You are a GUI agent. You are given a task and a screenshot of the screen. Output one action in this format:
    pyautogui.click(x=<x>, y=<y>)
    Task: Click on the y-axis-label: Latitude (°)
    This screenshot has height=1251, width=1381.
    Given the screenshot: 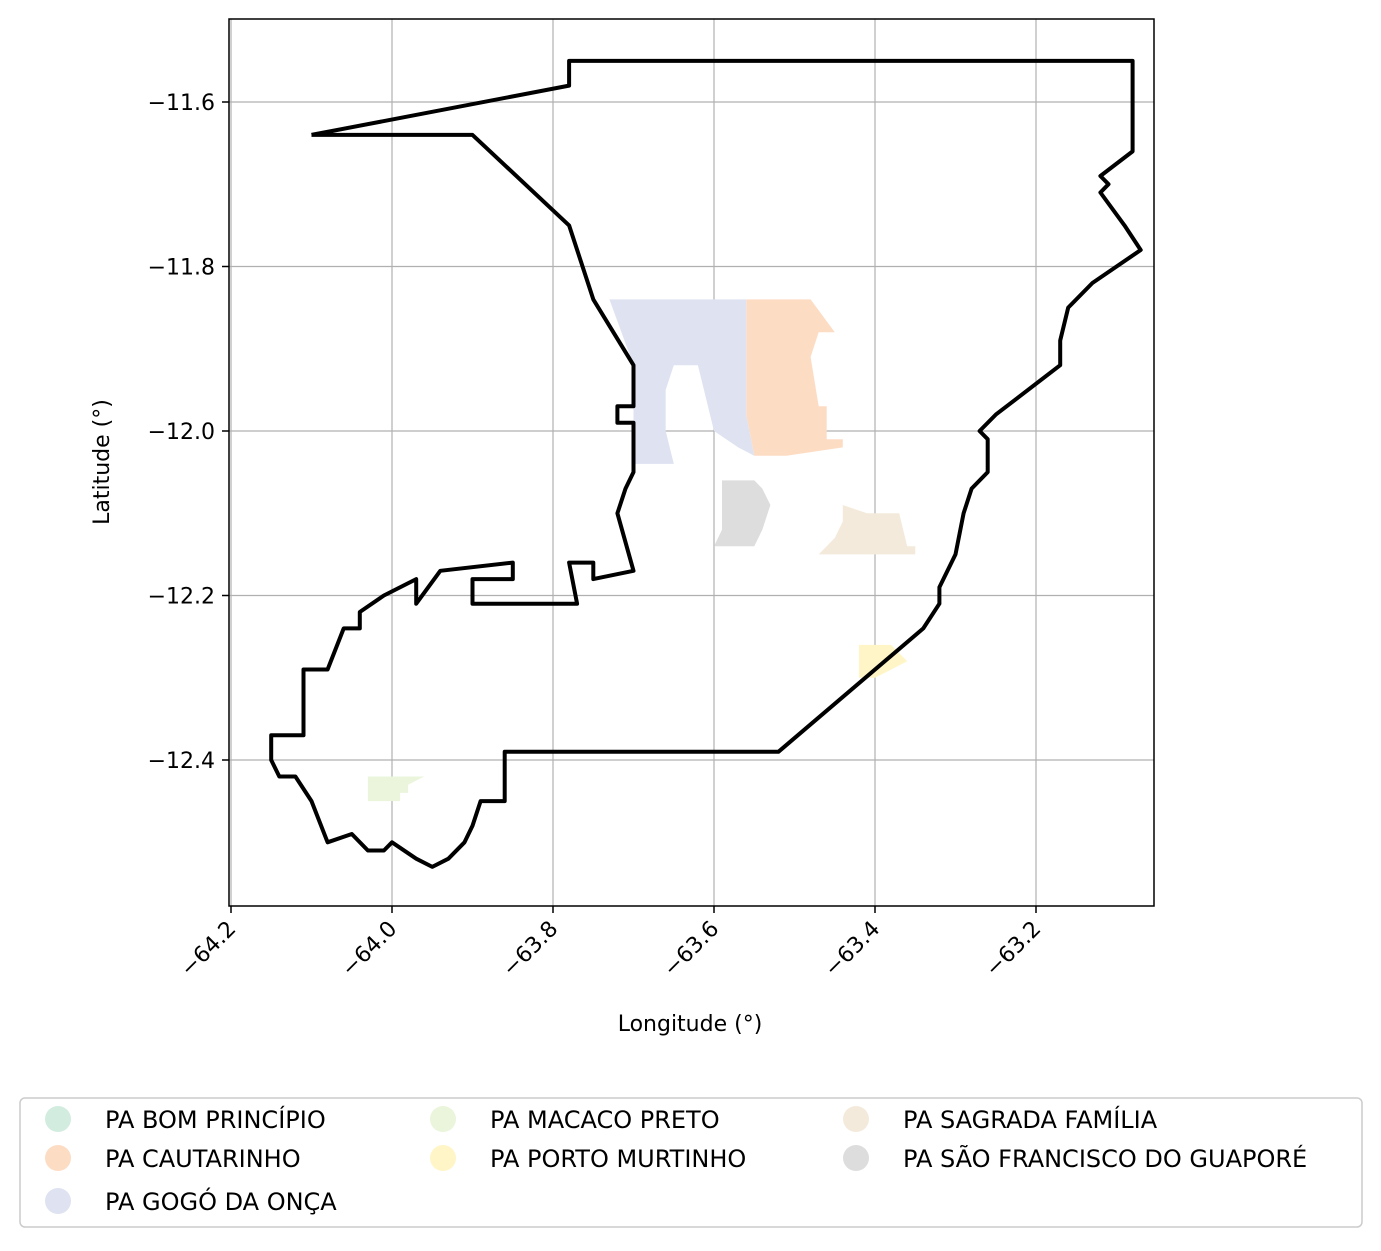 What is the action you would take?
    pyautogui.click(x=102, y=462)
    